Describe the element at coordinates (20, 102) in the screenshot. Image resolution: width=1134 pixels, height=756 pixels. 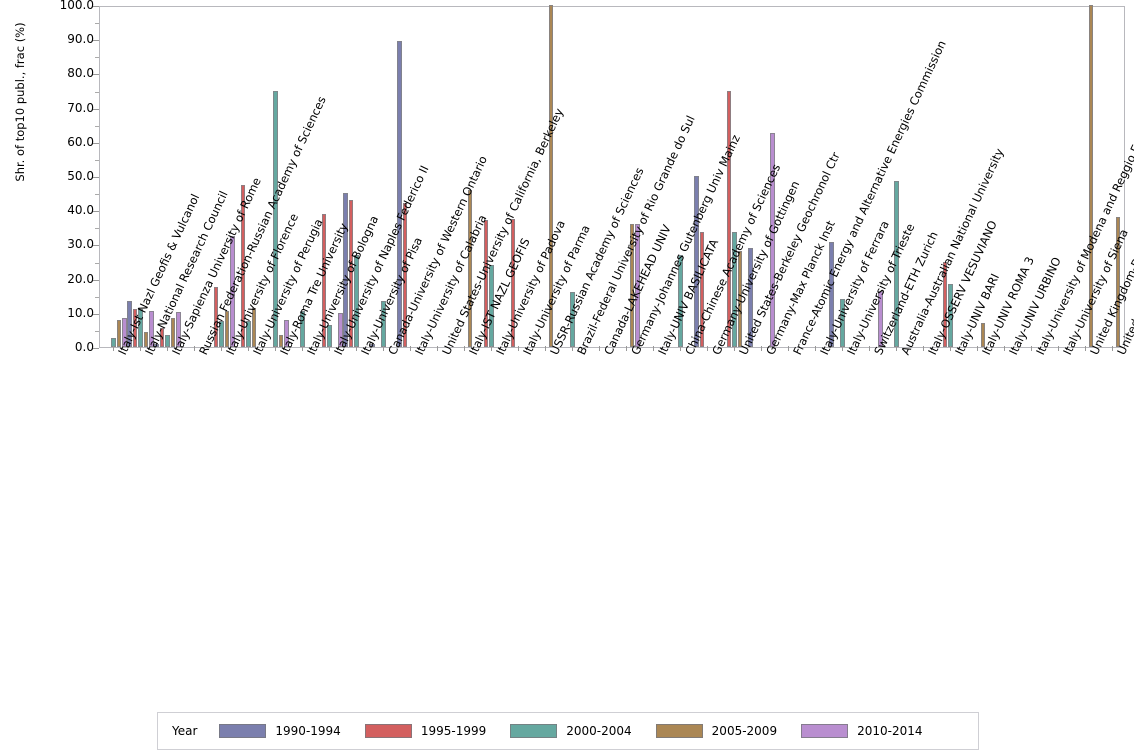
I see `y-axis-label: Shr. of top10 publ., frac (%)` at that location.